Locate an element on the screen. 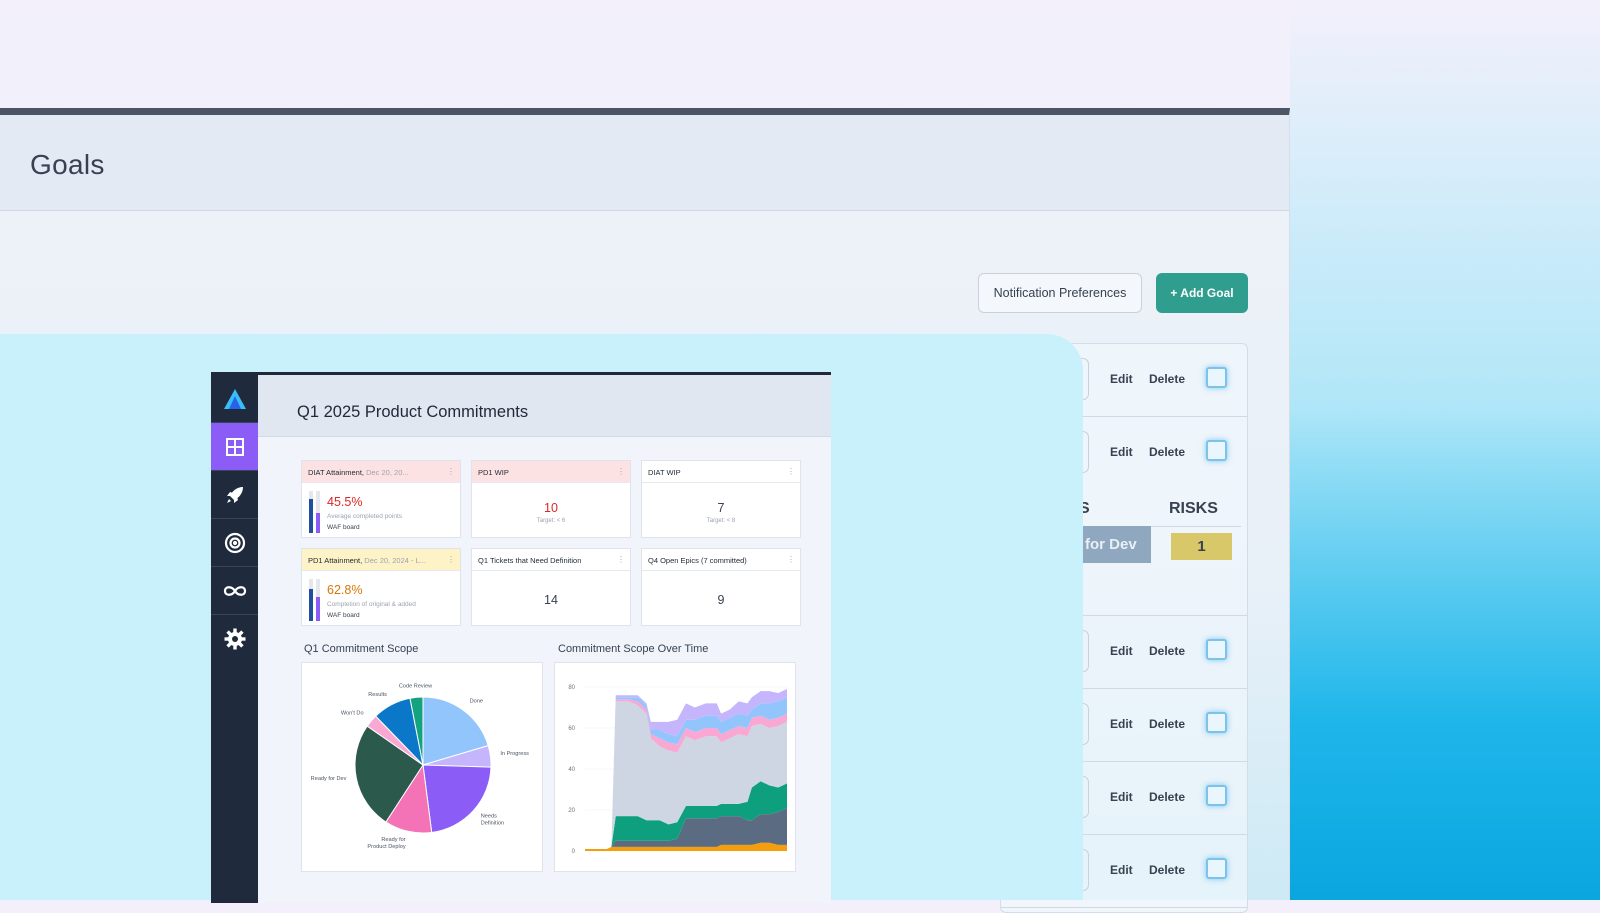 The image size is (1600, 913). grid-icon is located at coordinates (234, 447).